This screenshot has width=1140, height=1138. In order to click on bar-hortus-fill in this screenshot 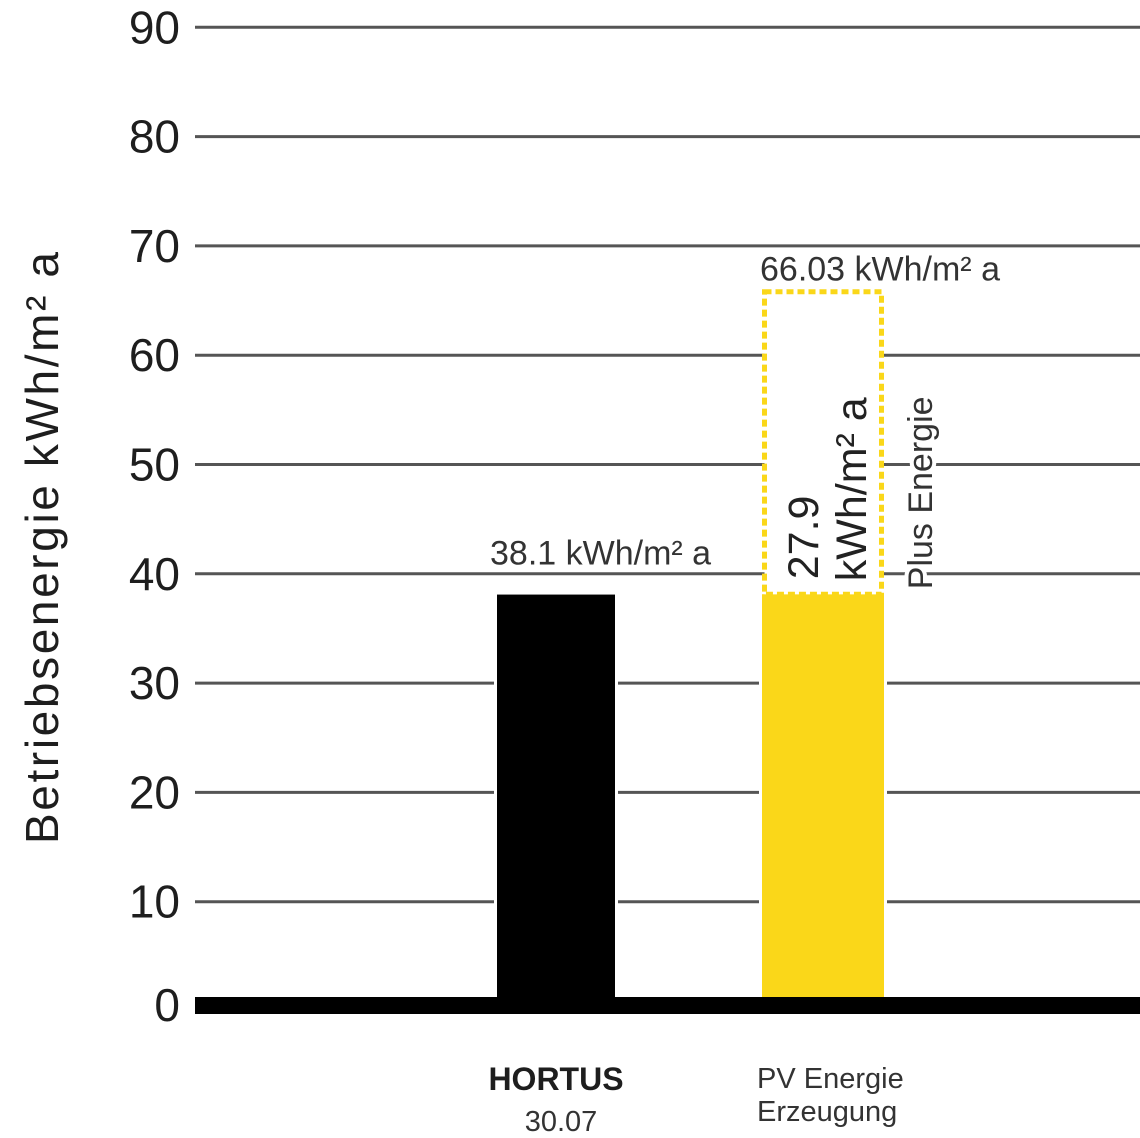, I will do `click(556, 803)`.